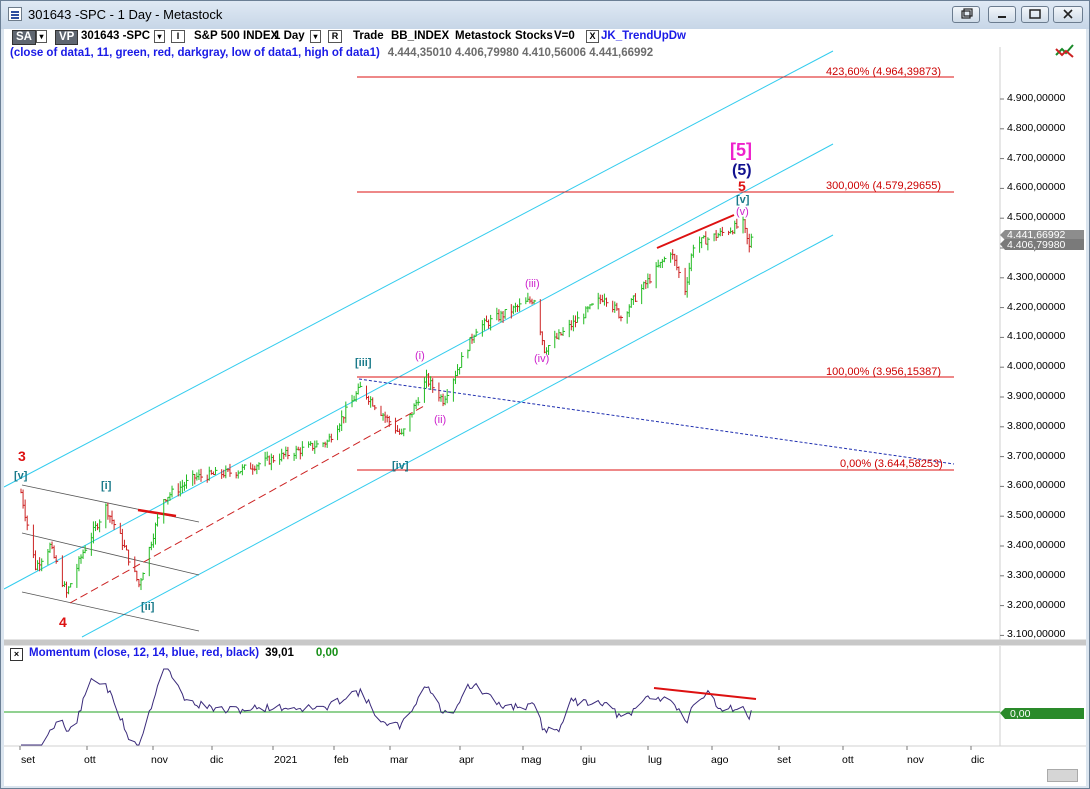 This screenshot has width=1090, height=789. Describe the element at coordinates (22, 456) in the screenshot. I see `wave-label-red-3: 3` at that location.